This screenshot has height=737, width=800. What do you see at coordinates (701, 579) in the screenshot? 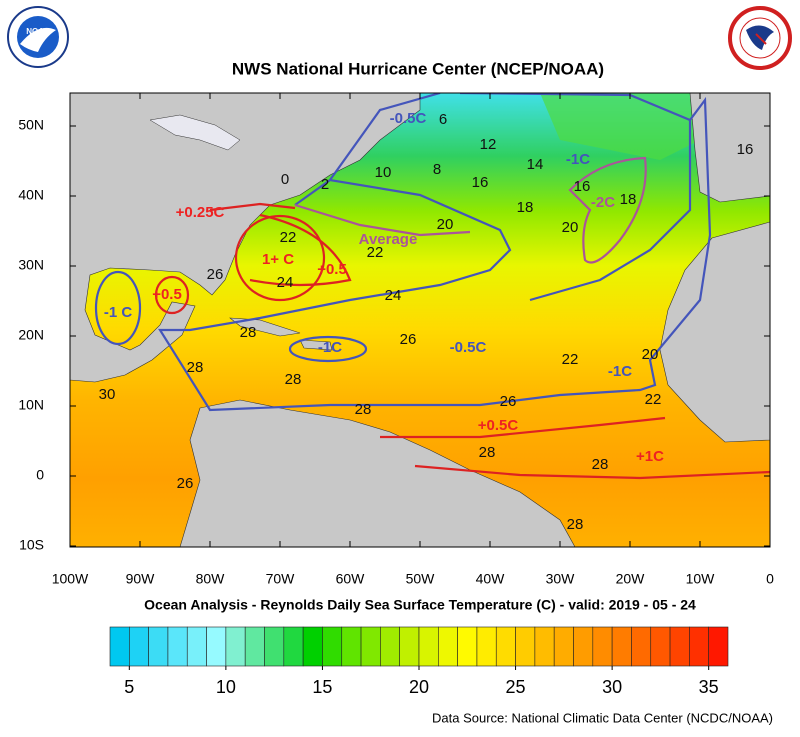
I see `lon-tick-label: 10W` at bounding box center [701, 579].